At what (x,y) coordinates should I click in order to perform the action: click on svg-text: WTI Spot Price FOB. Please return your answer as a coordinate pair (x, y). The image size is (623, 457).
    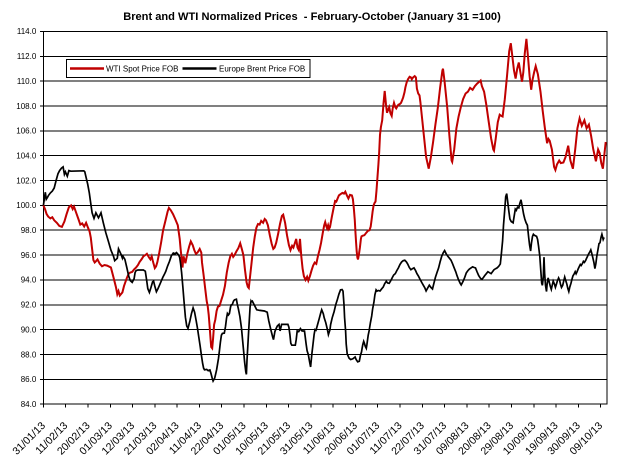
    Looking at the image, I should click on (142, 69).